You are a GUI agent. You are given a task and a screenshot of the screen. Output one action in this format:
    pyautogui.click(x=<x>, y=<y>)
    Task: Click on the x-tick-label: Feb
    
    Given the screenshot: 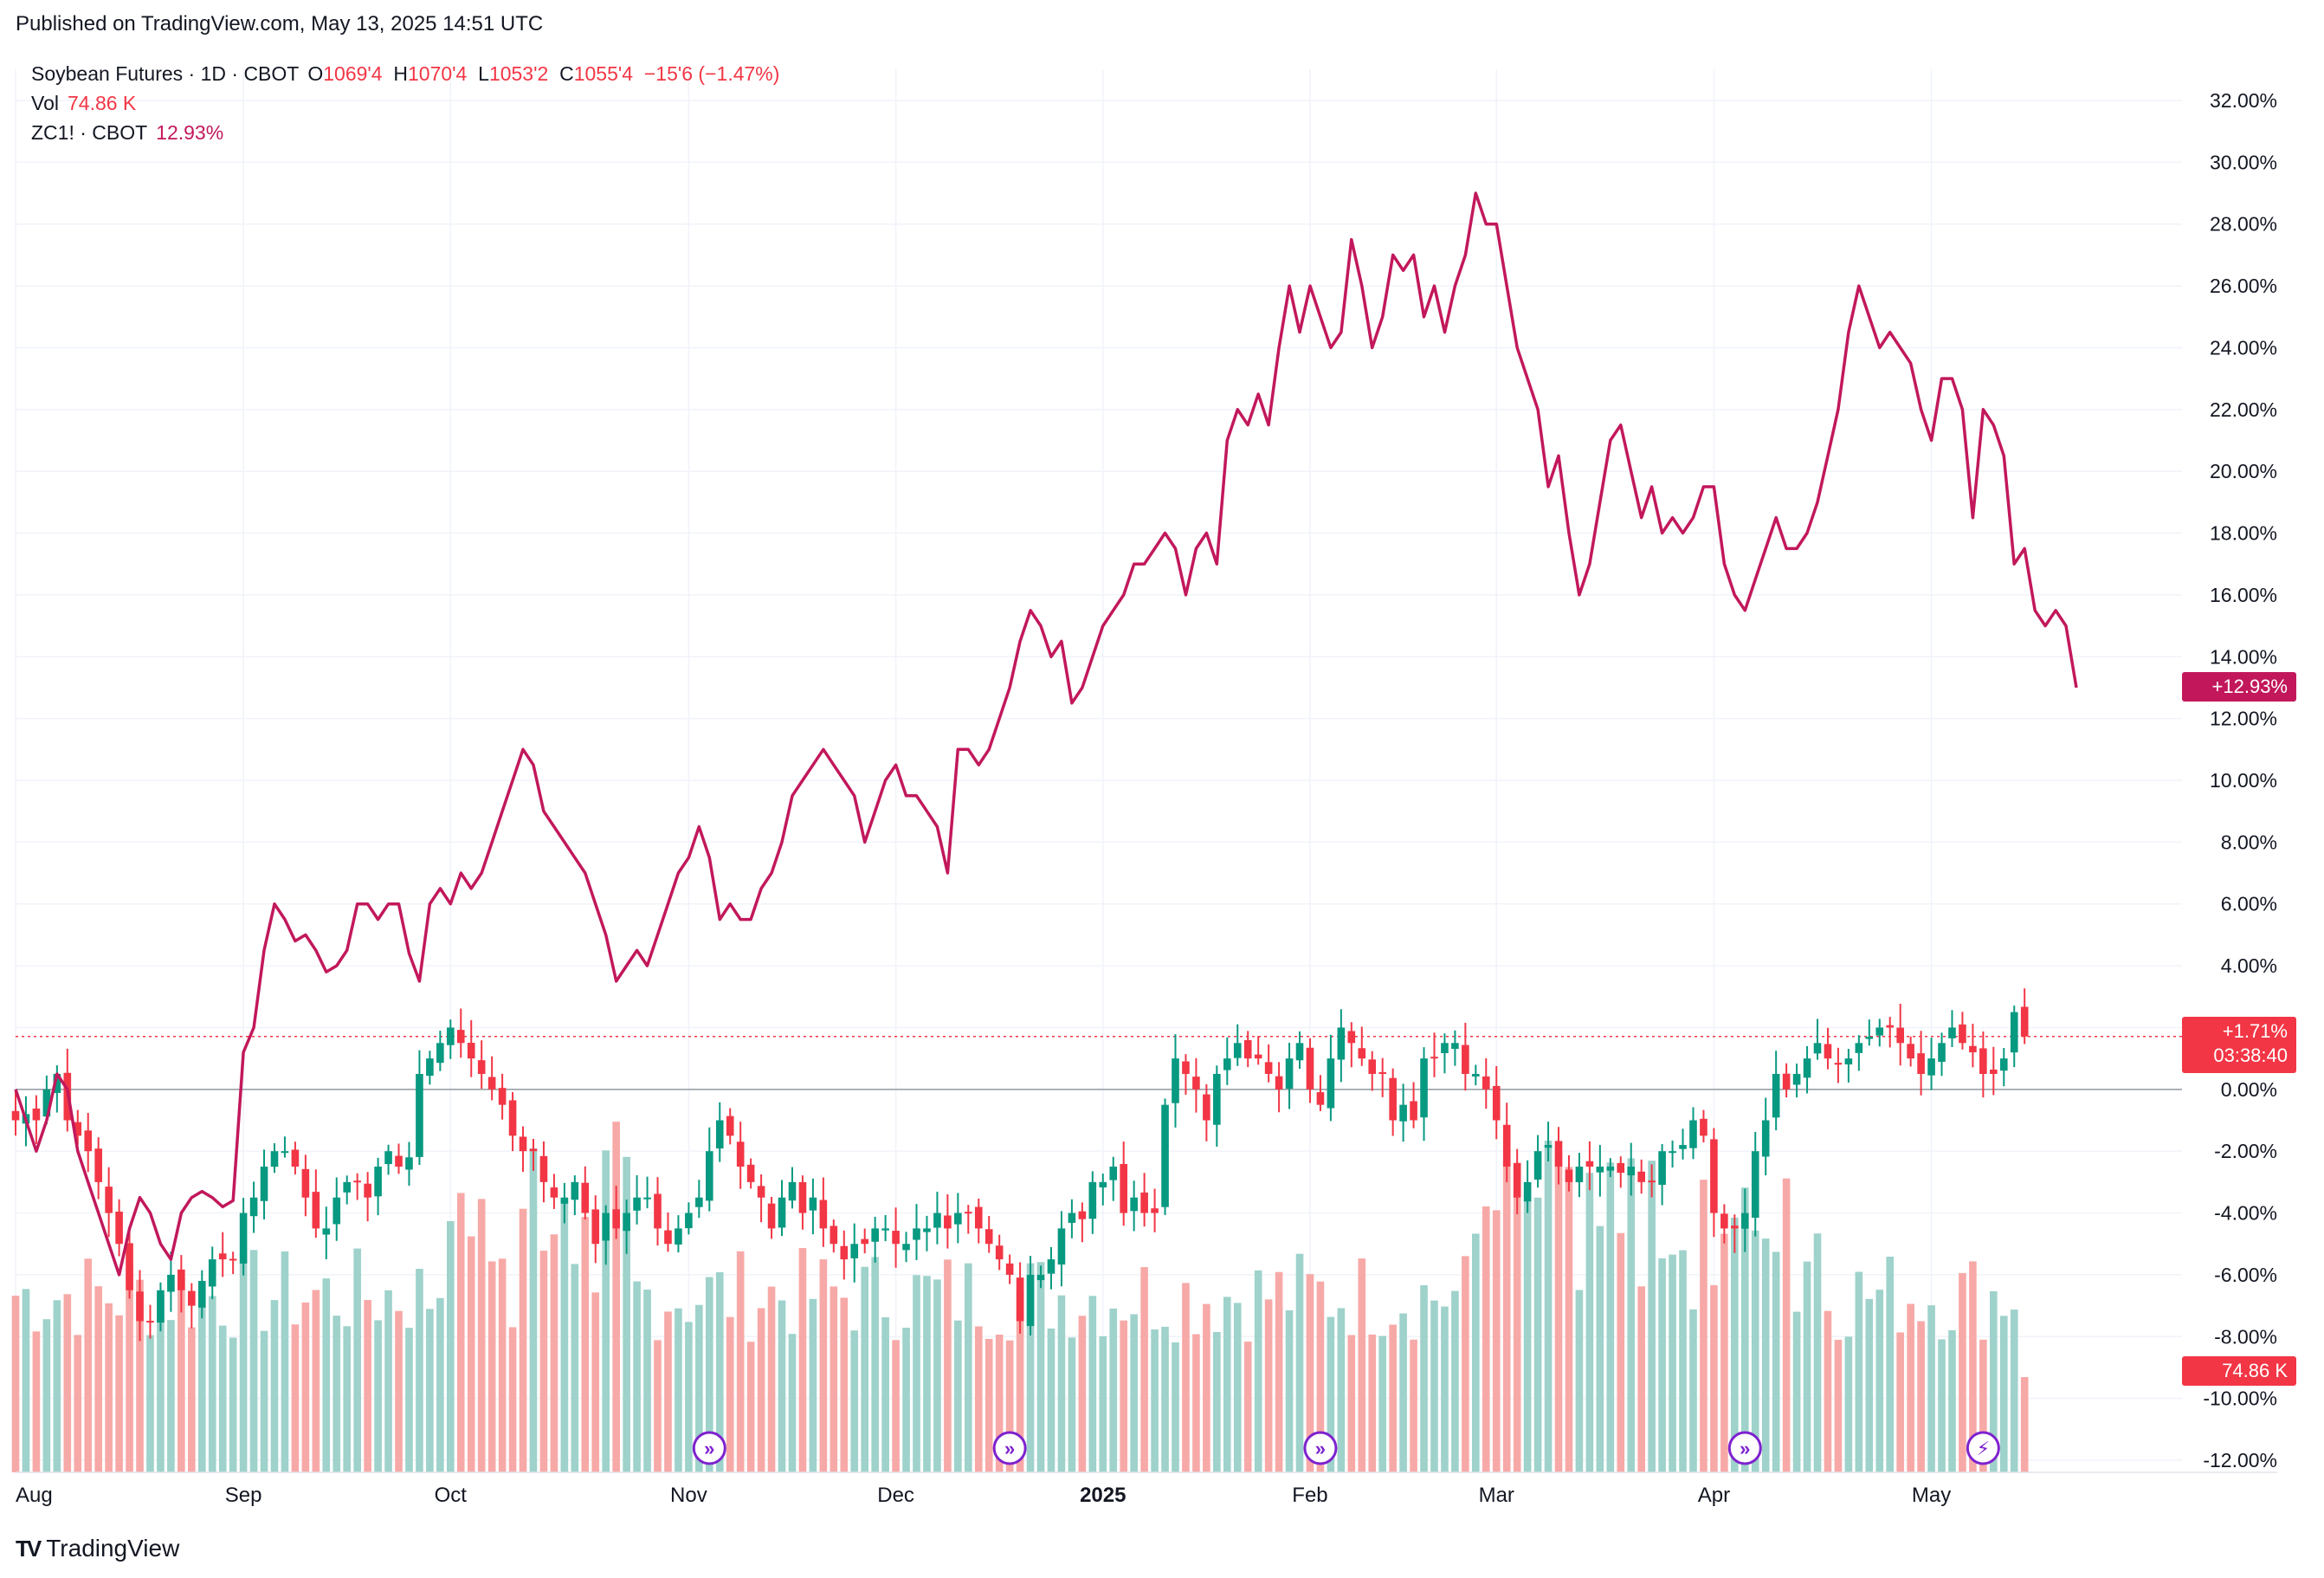 What is the action you would take?
    pyautogui.click(x=1310, y=1496)
    